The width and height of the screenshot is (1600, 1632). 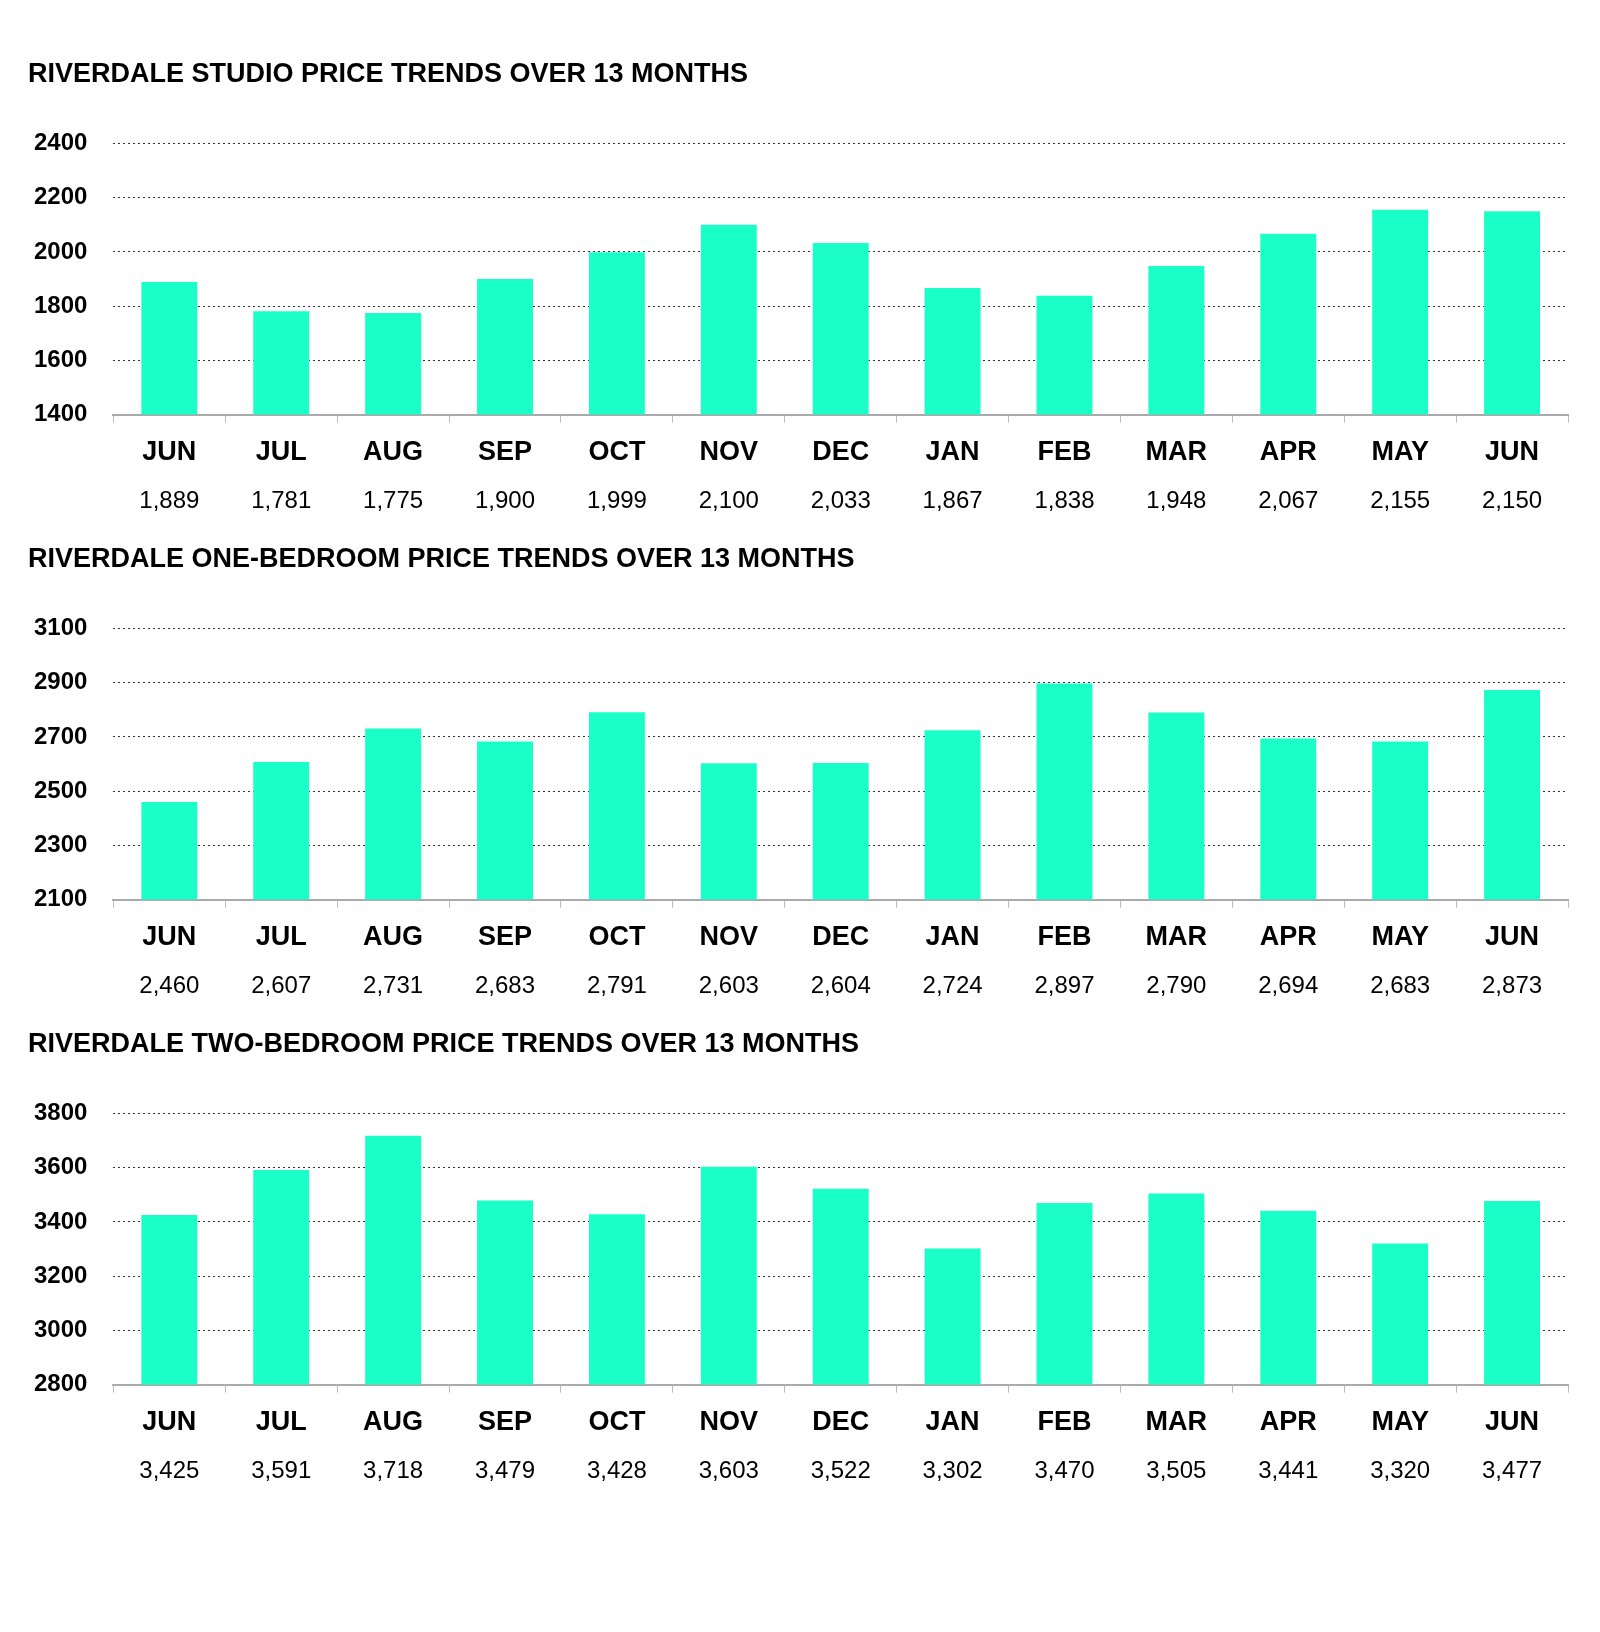 I want to click on data-label: 2,694, so click(x=1288, y=984).